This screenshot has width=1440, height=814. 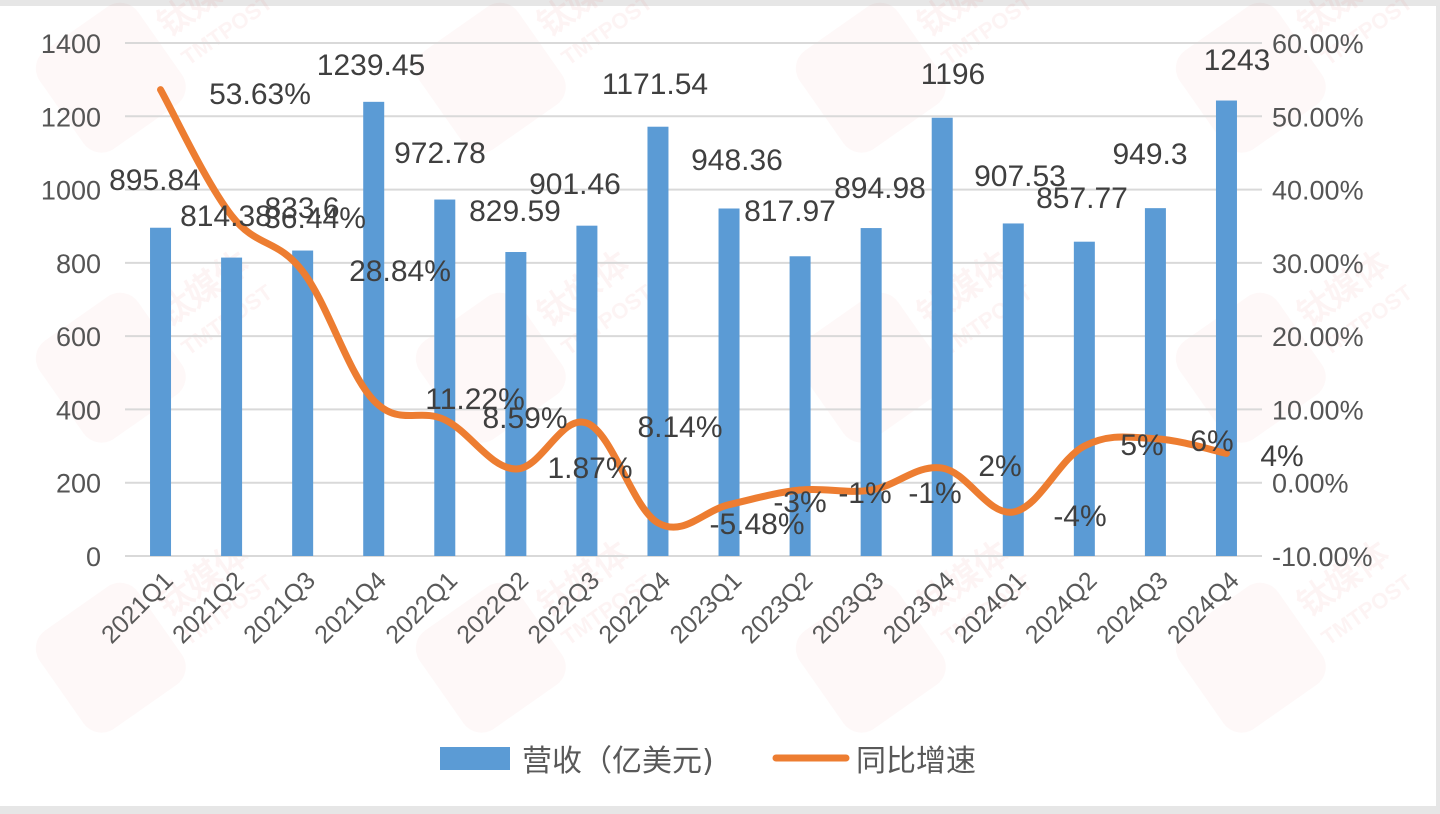 I want to click on bar-value-label: 857.77, so click(x=1082, y=198).